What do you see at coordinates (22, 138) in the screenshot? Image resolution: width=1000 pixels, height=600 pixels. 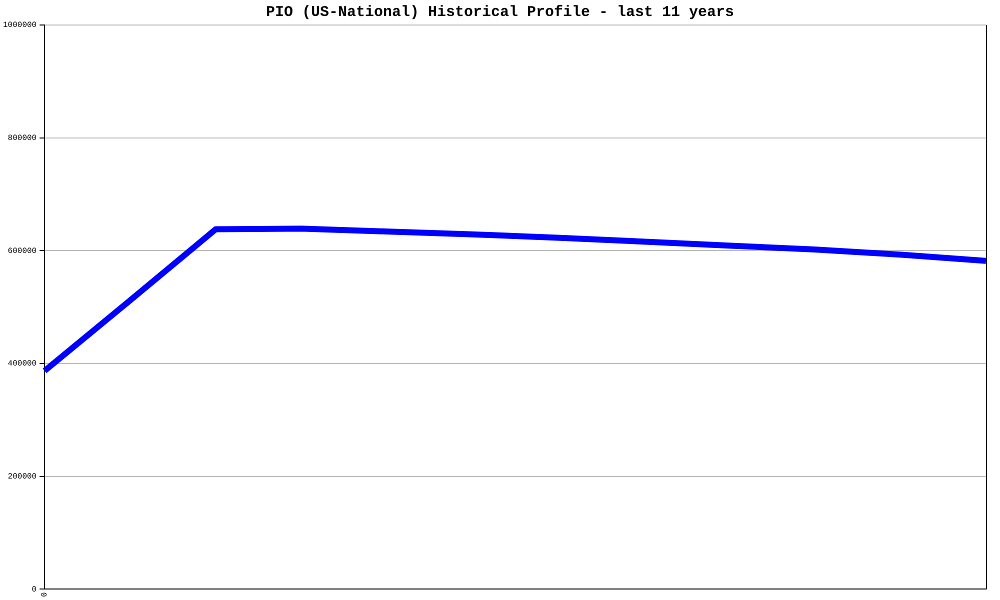 I see `y-tick-label: 800000` at bounding box center [22, 138].